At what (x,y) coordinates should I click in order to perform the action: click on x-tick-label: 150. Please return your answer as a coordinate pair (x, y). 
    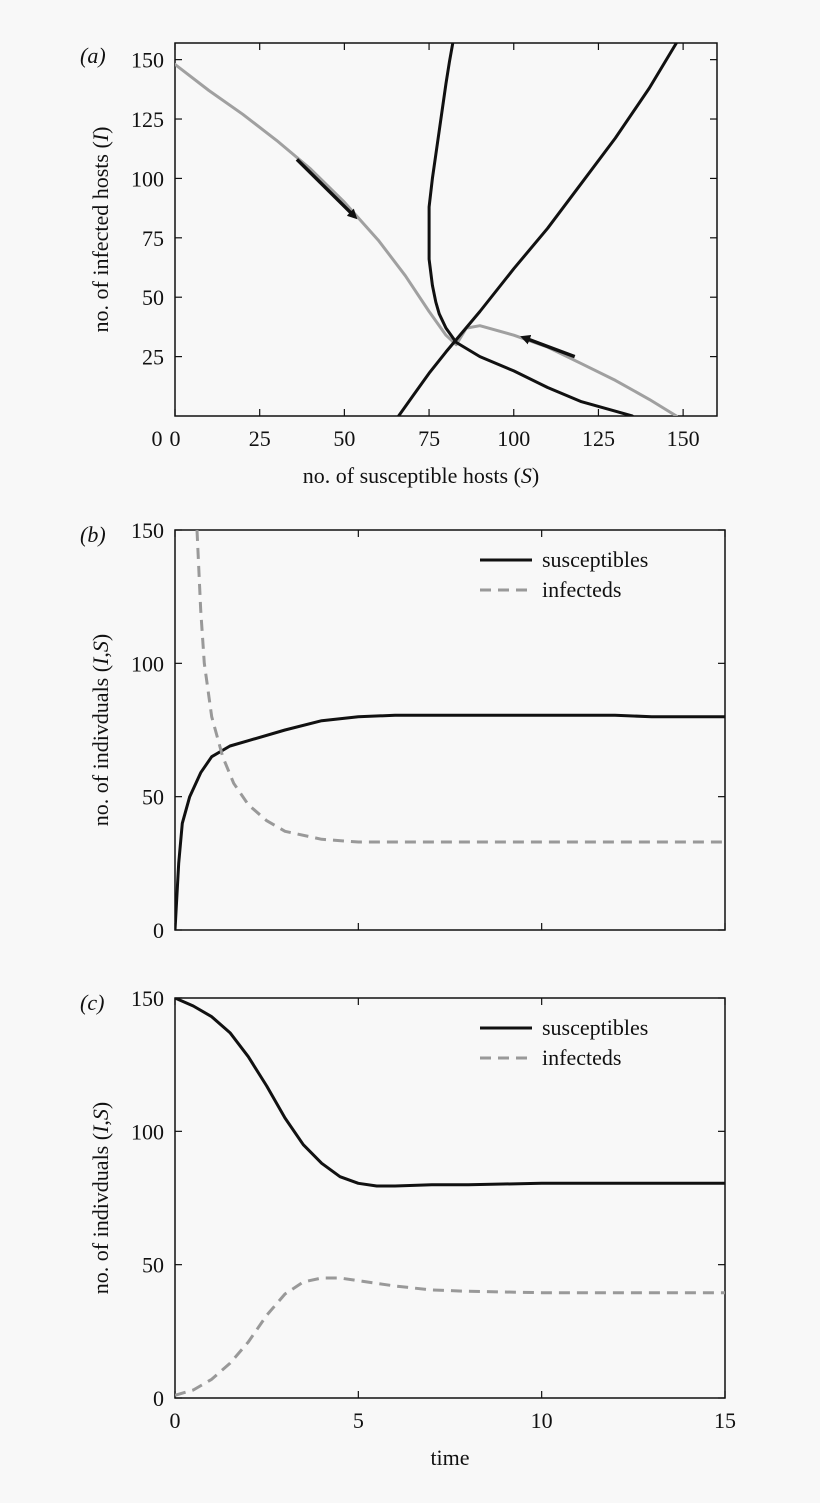
    Looking at the image, I should click on (683, 438).